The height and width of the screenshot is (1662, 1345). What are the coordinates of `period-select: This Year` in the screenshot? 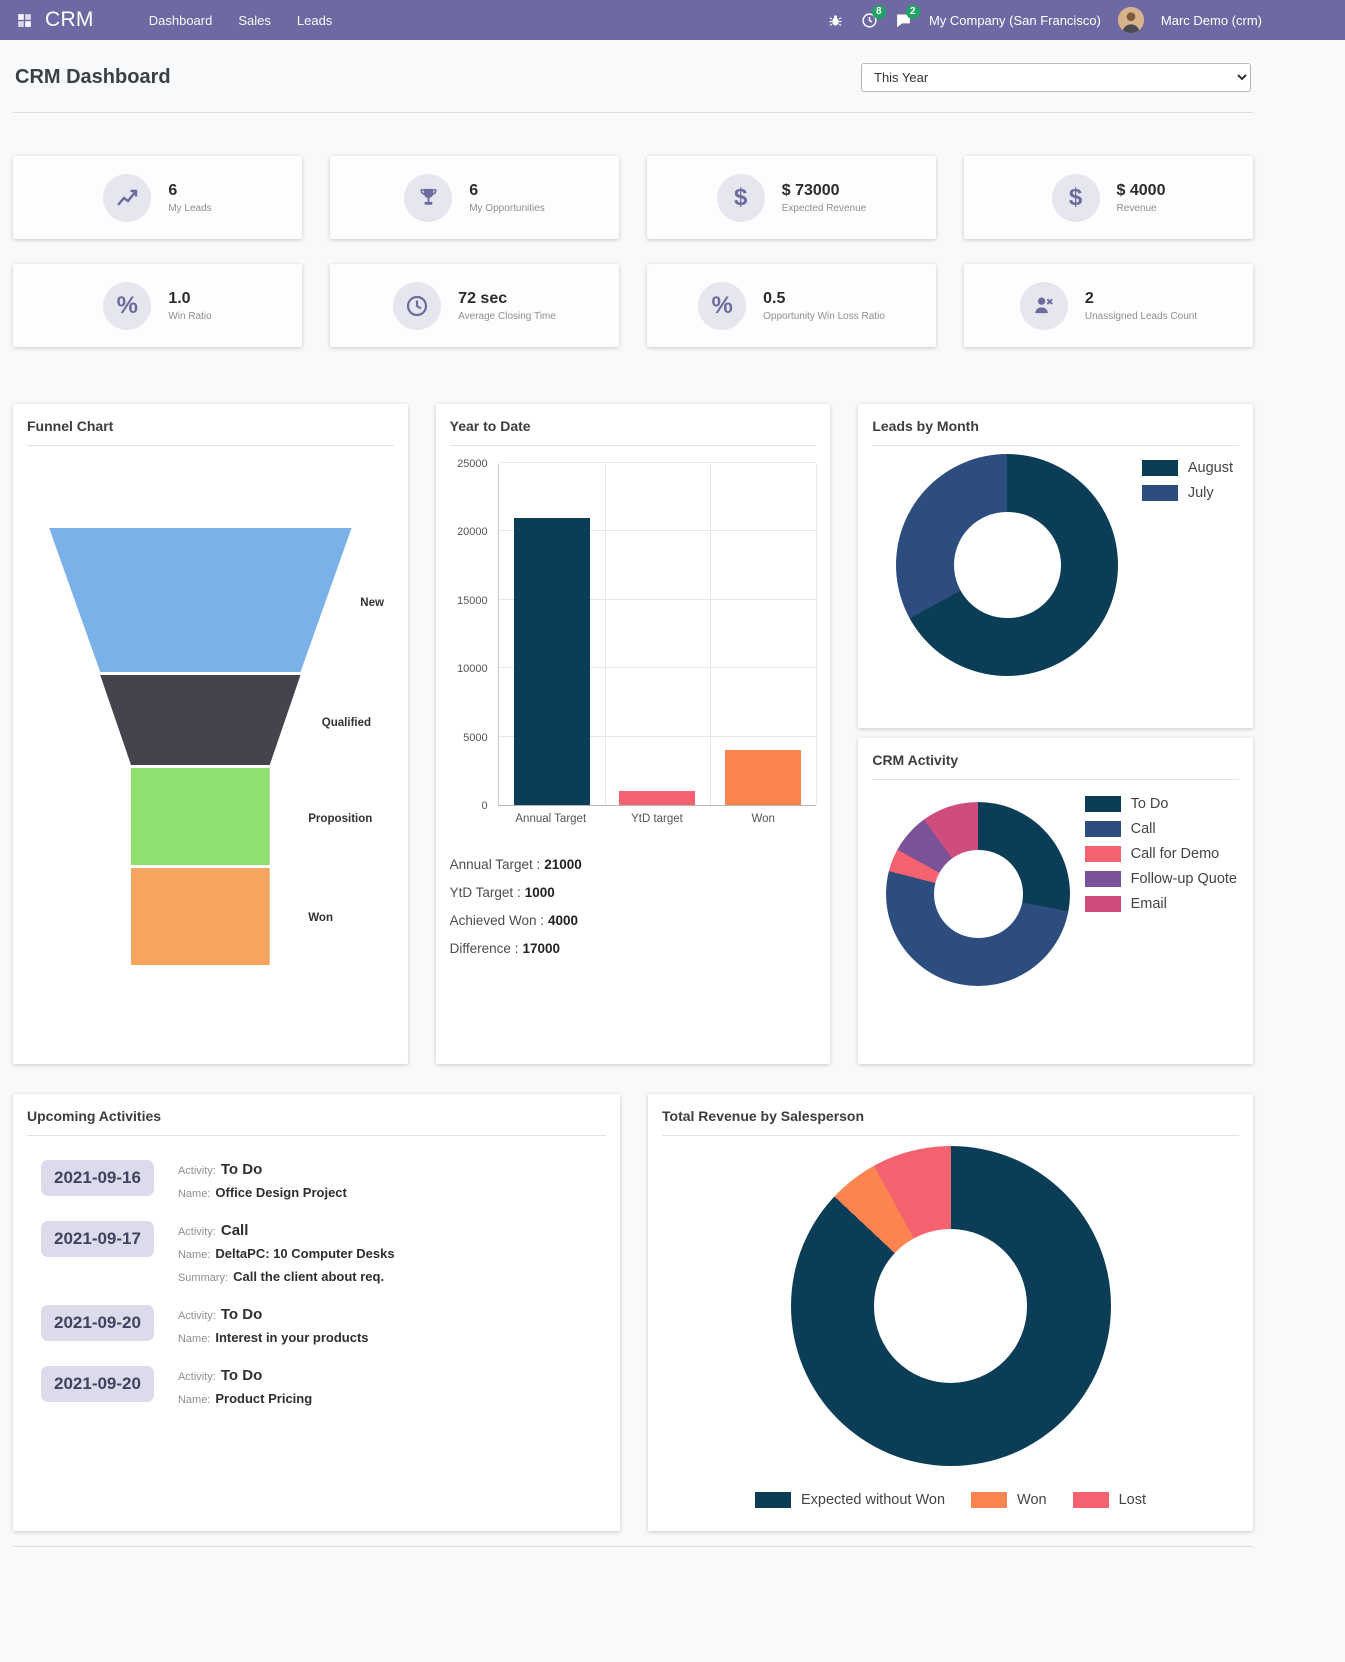 It's located at (1056, 77).